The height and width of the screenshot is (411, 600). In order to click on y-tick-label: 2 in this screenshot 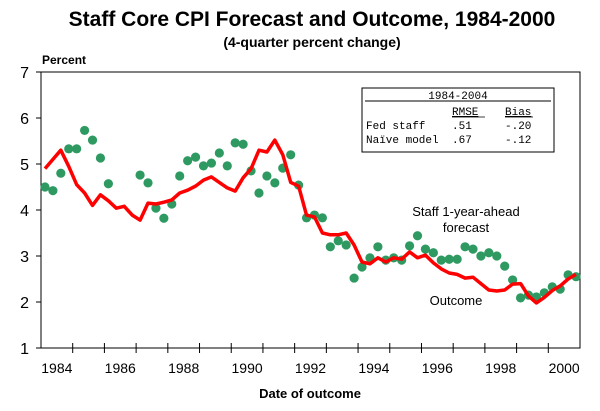, I will do `click(24, 303)`.